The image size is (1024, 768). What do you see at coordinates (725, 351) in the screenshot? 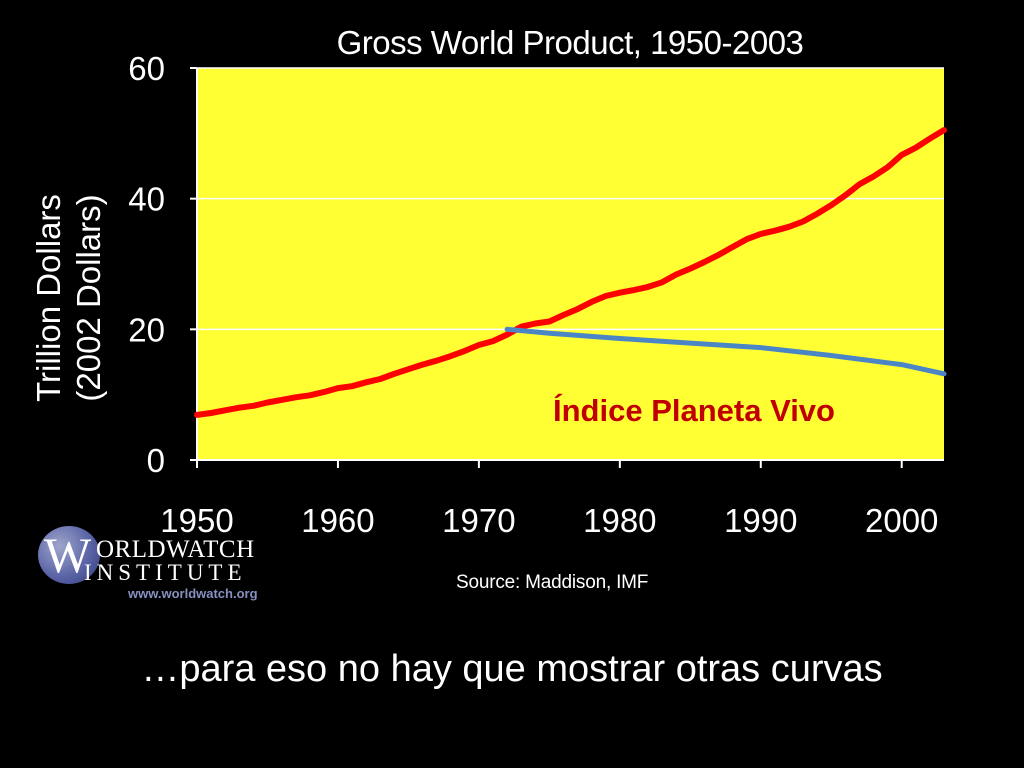
I see `series-line-living-planet` at bounding box center [725, 351].